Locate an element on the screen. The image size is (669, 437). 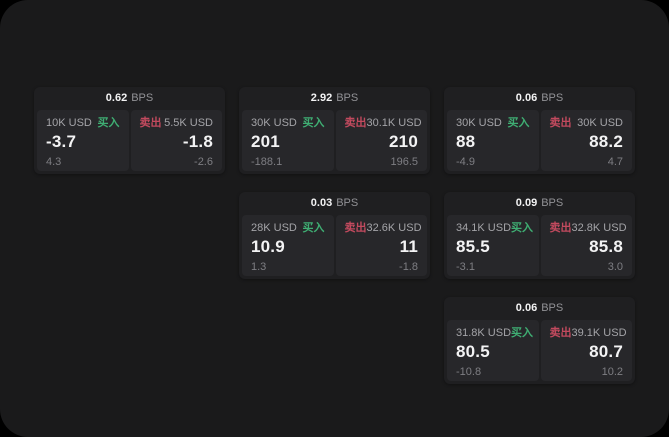
buy-price: -3.7 is located at coordinates (61, 142).